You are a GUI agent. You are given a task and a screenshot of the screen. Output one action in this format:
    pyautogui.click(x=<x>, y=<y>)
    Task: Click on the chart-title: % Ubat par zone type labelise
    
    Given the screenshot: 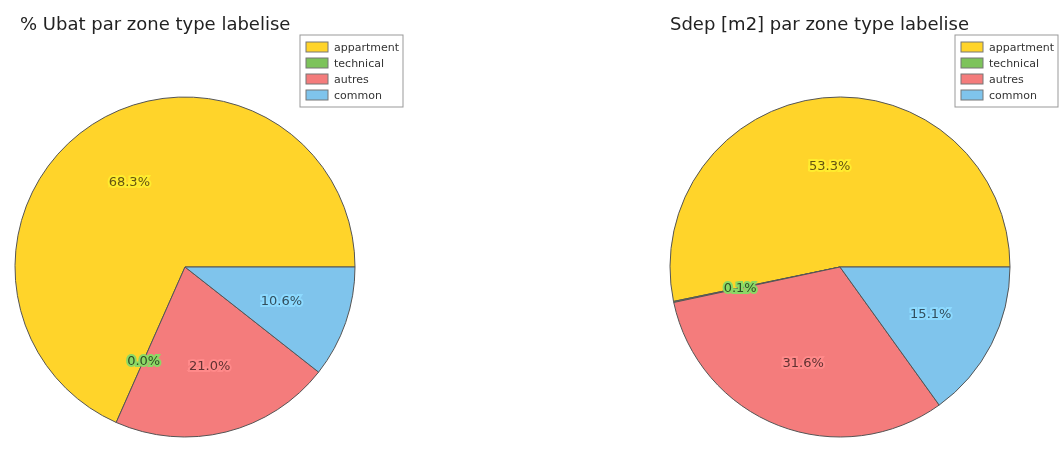 What is the action you would take?
    pyautogui.click(x=155, y=23)
    